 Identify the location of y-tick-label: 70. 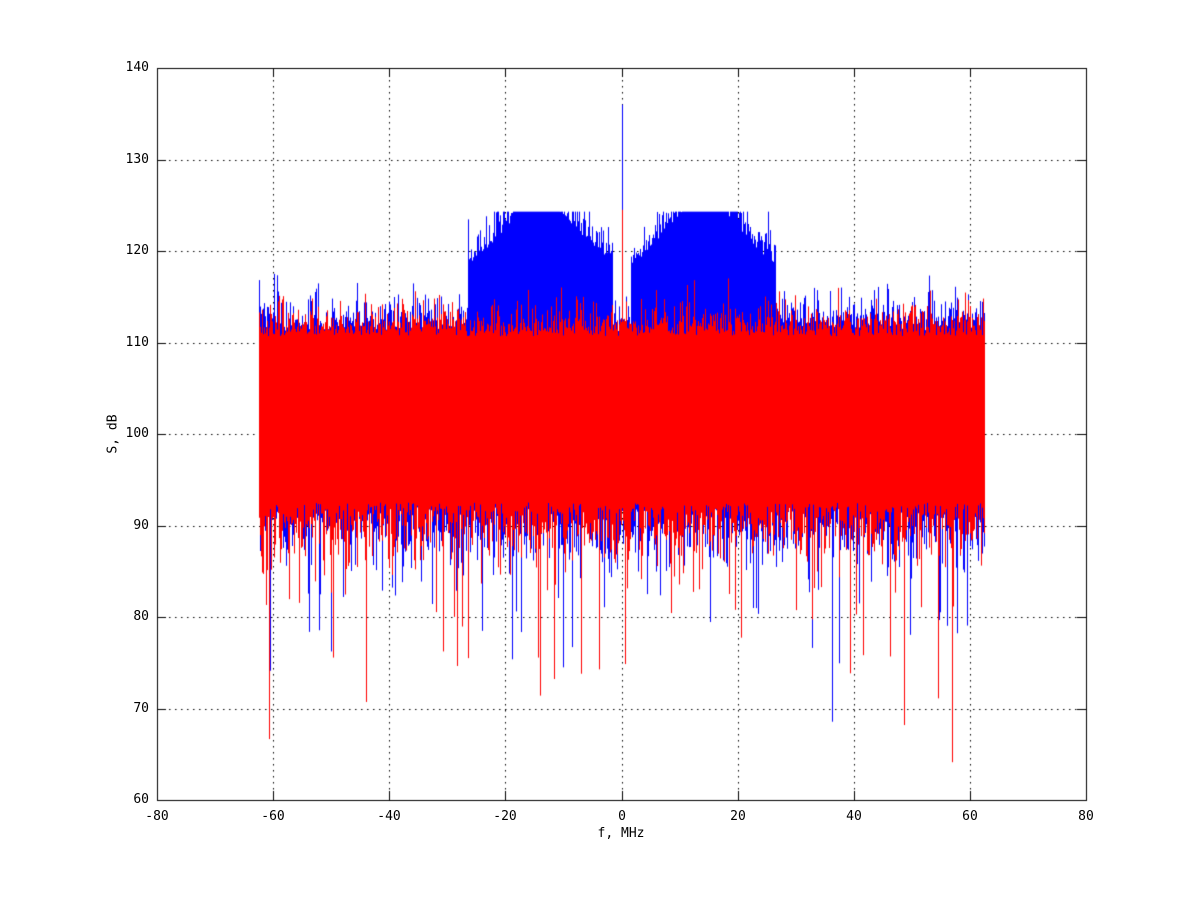
(141, 708).